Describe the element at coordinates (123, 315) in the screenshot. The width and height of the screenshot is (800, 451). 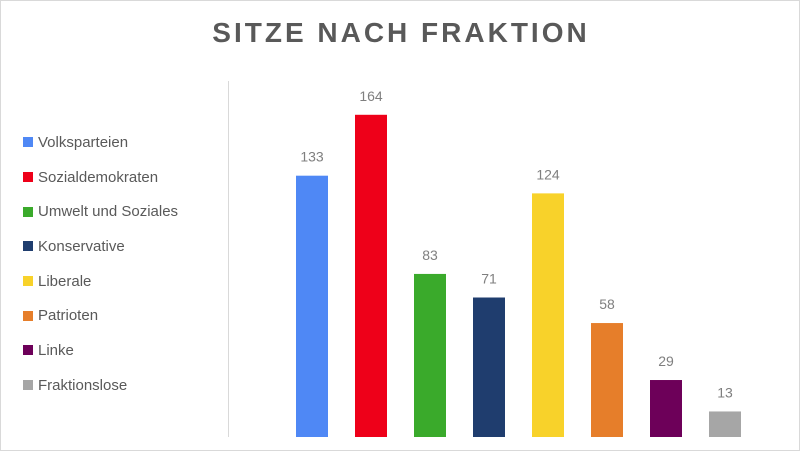
I see `legend-item: Patrioten` at that location.